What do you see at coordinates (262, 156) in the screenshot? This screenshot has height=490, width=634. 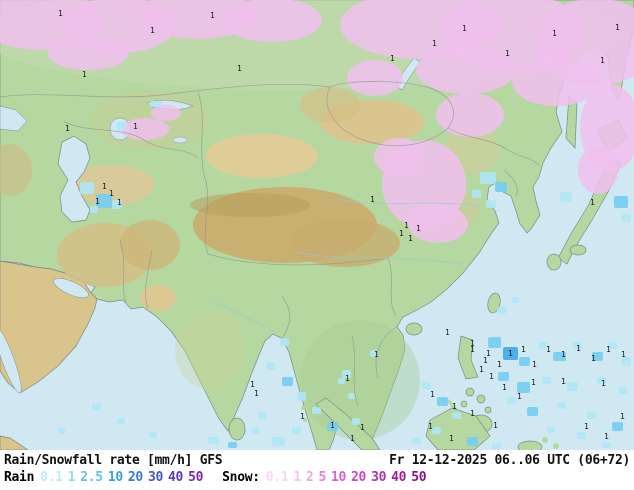 I see `tarim-basin` at bounding box center [262, 156].